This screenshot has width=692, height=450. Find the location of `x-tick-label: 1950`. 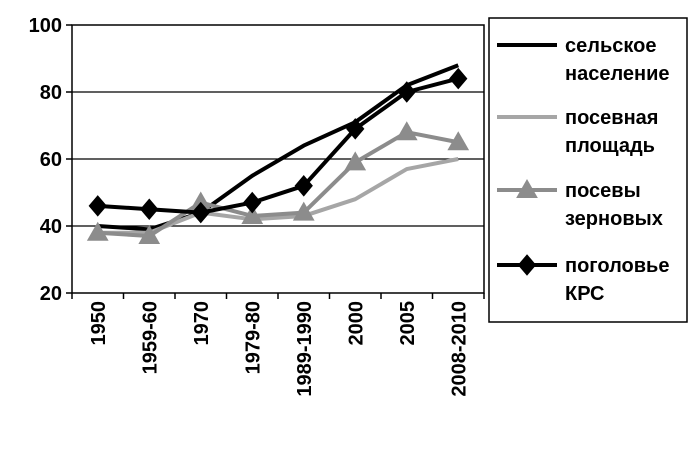

x-tick-label: 1950 is located at coordinates (99, 323).